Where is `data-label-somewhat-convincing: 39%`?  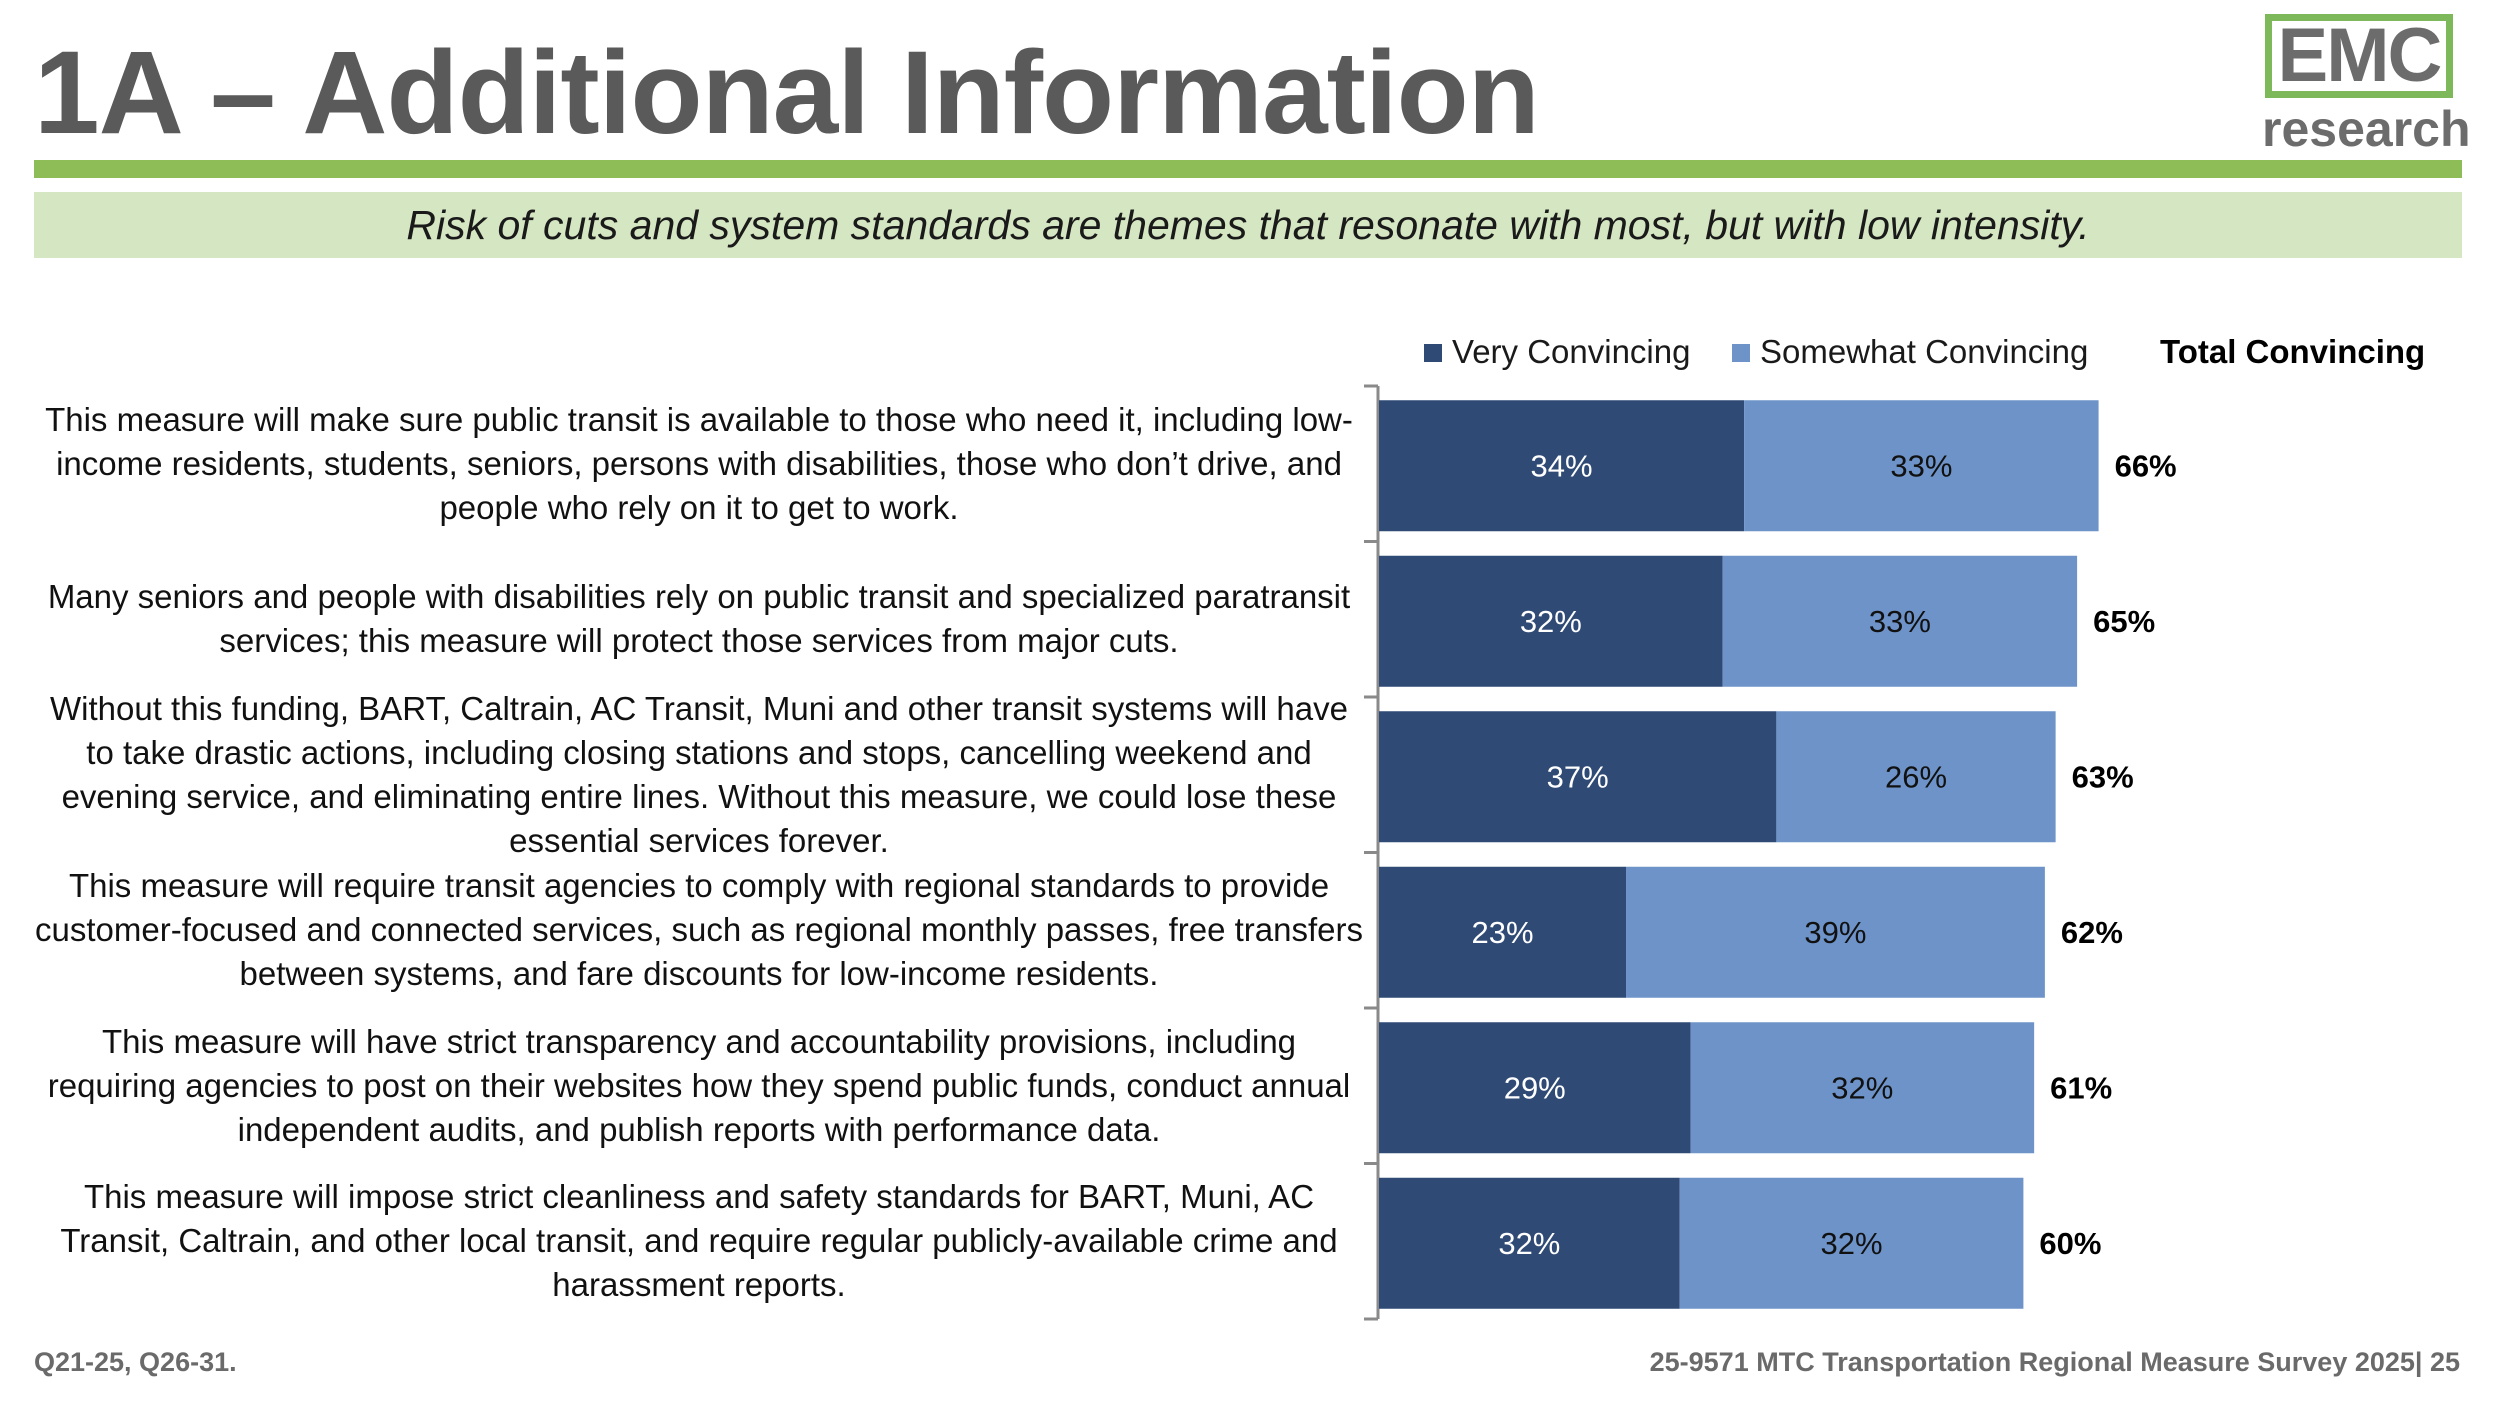 data-label-somewhat-convincing: 39% is located at coordinates (1835, 932).